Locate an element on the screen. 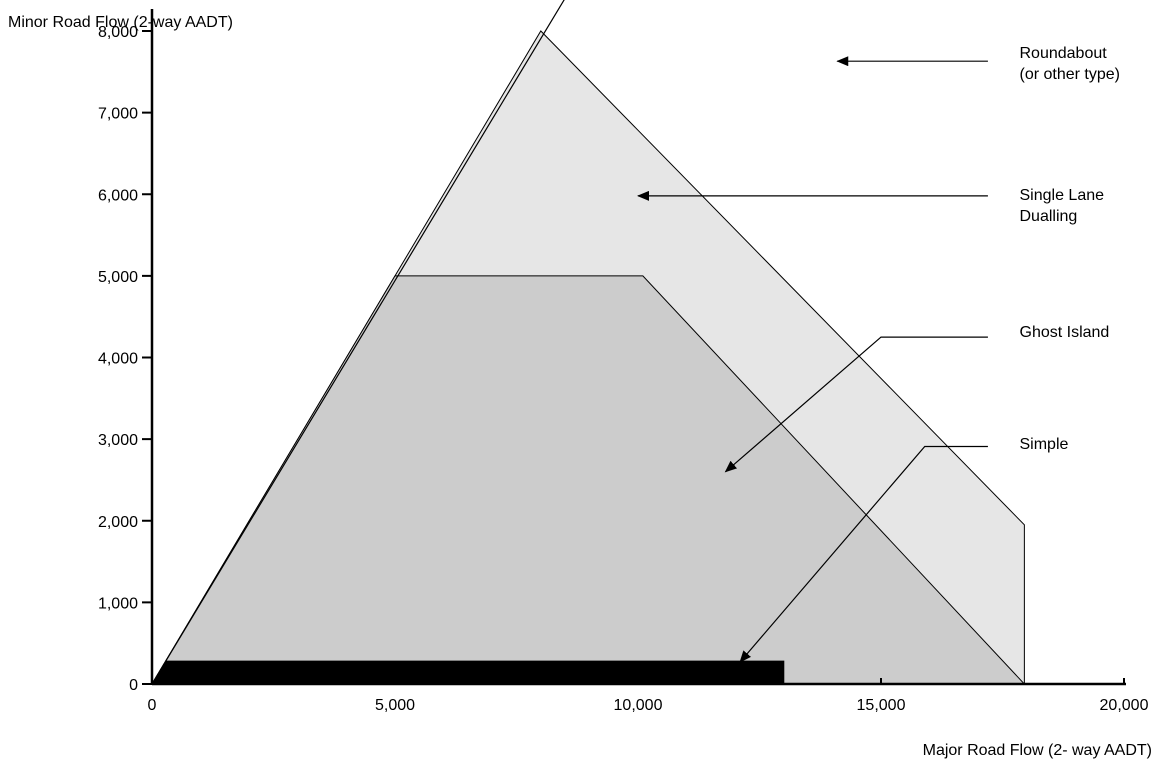 Image resolution: width=1167 pixels, height=765 pixels. y-tick-label: 2,000 is located at coordinates (118, 522).